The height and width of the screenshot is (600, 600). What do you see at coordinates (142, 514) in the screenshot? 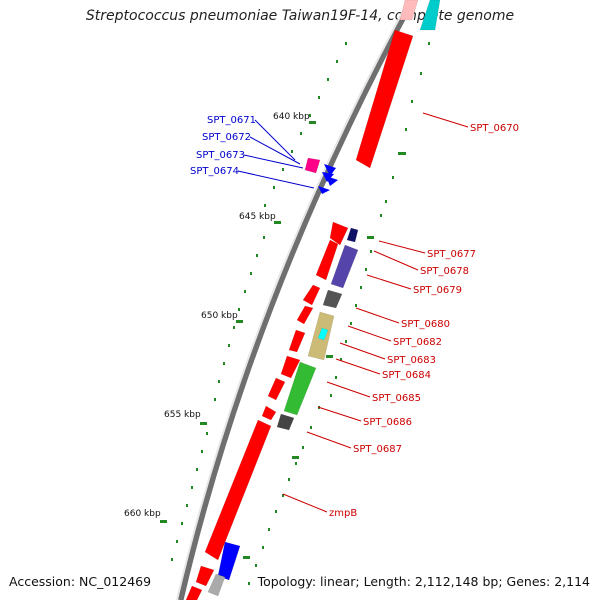
I see `scale-tick-label: 660 kbp` at bounding box center [142, 514].